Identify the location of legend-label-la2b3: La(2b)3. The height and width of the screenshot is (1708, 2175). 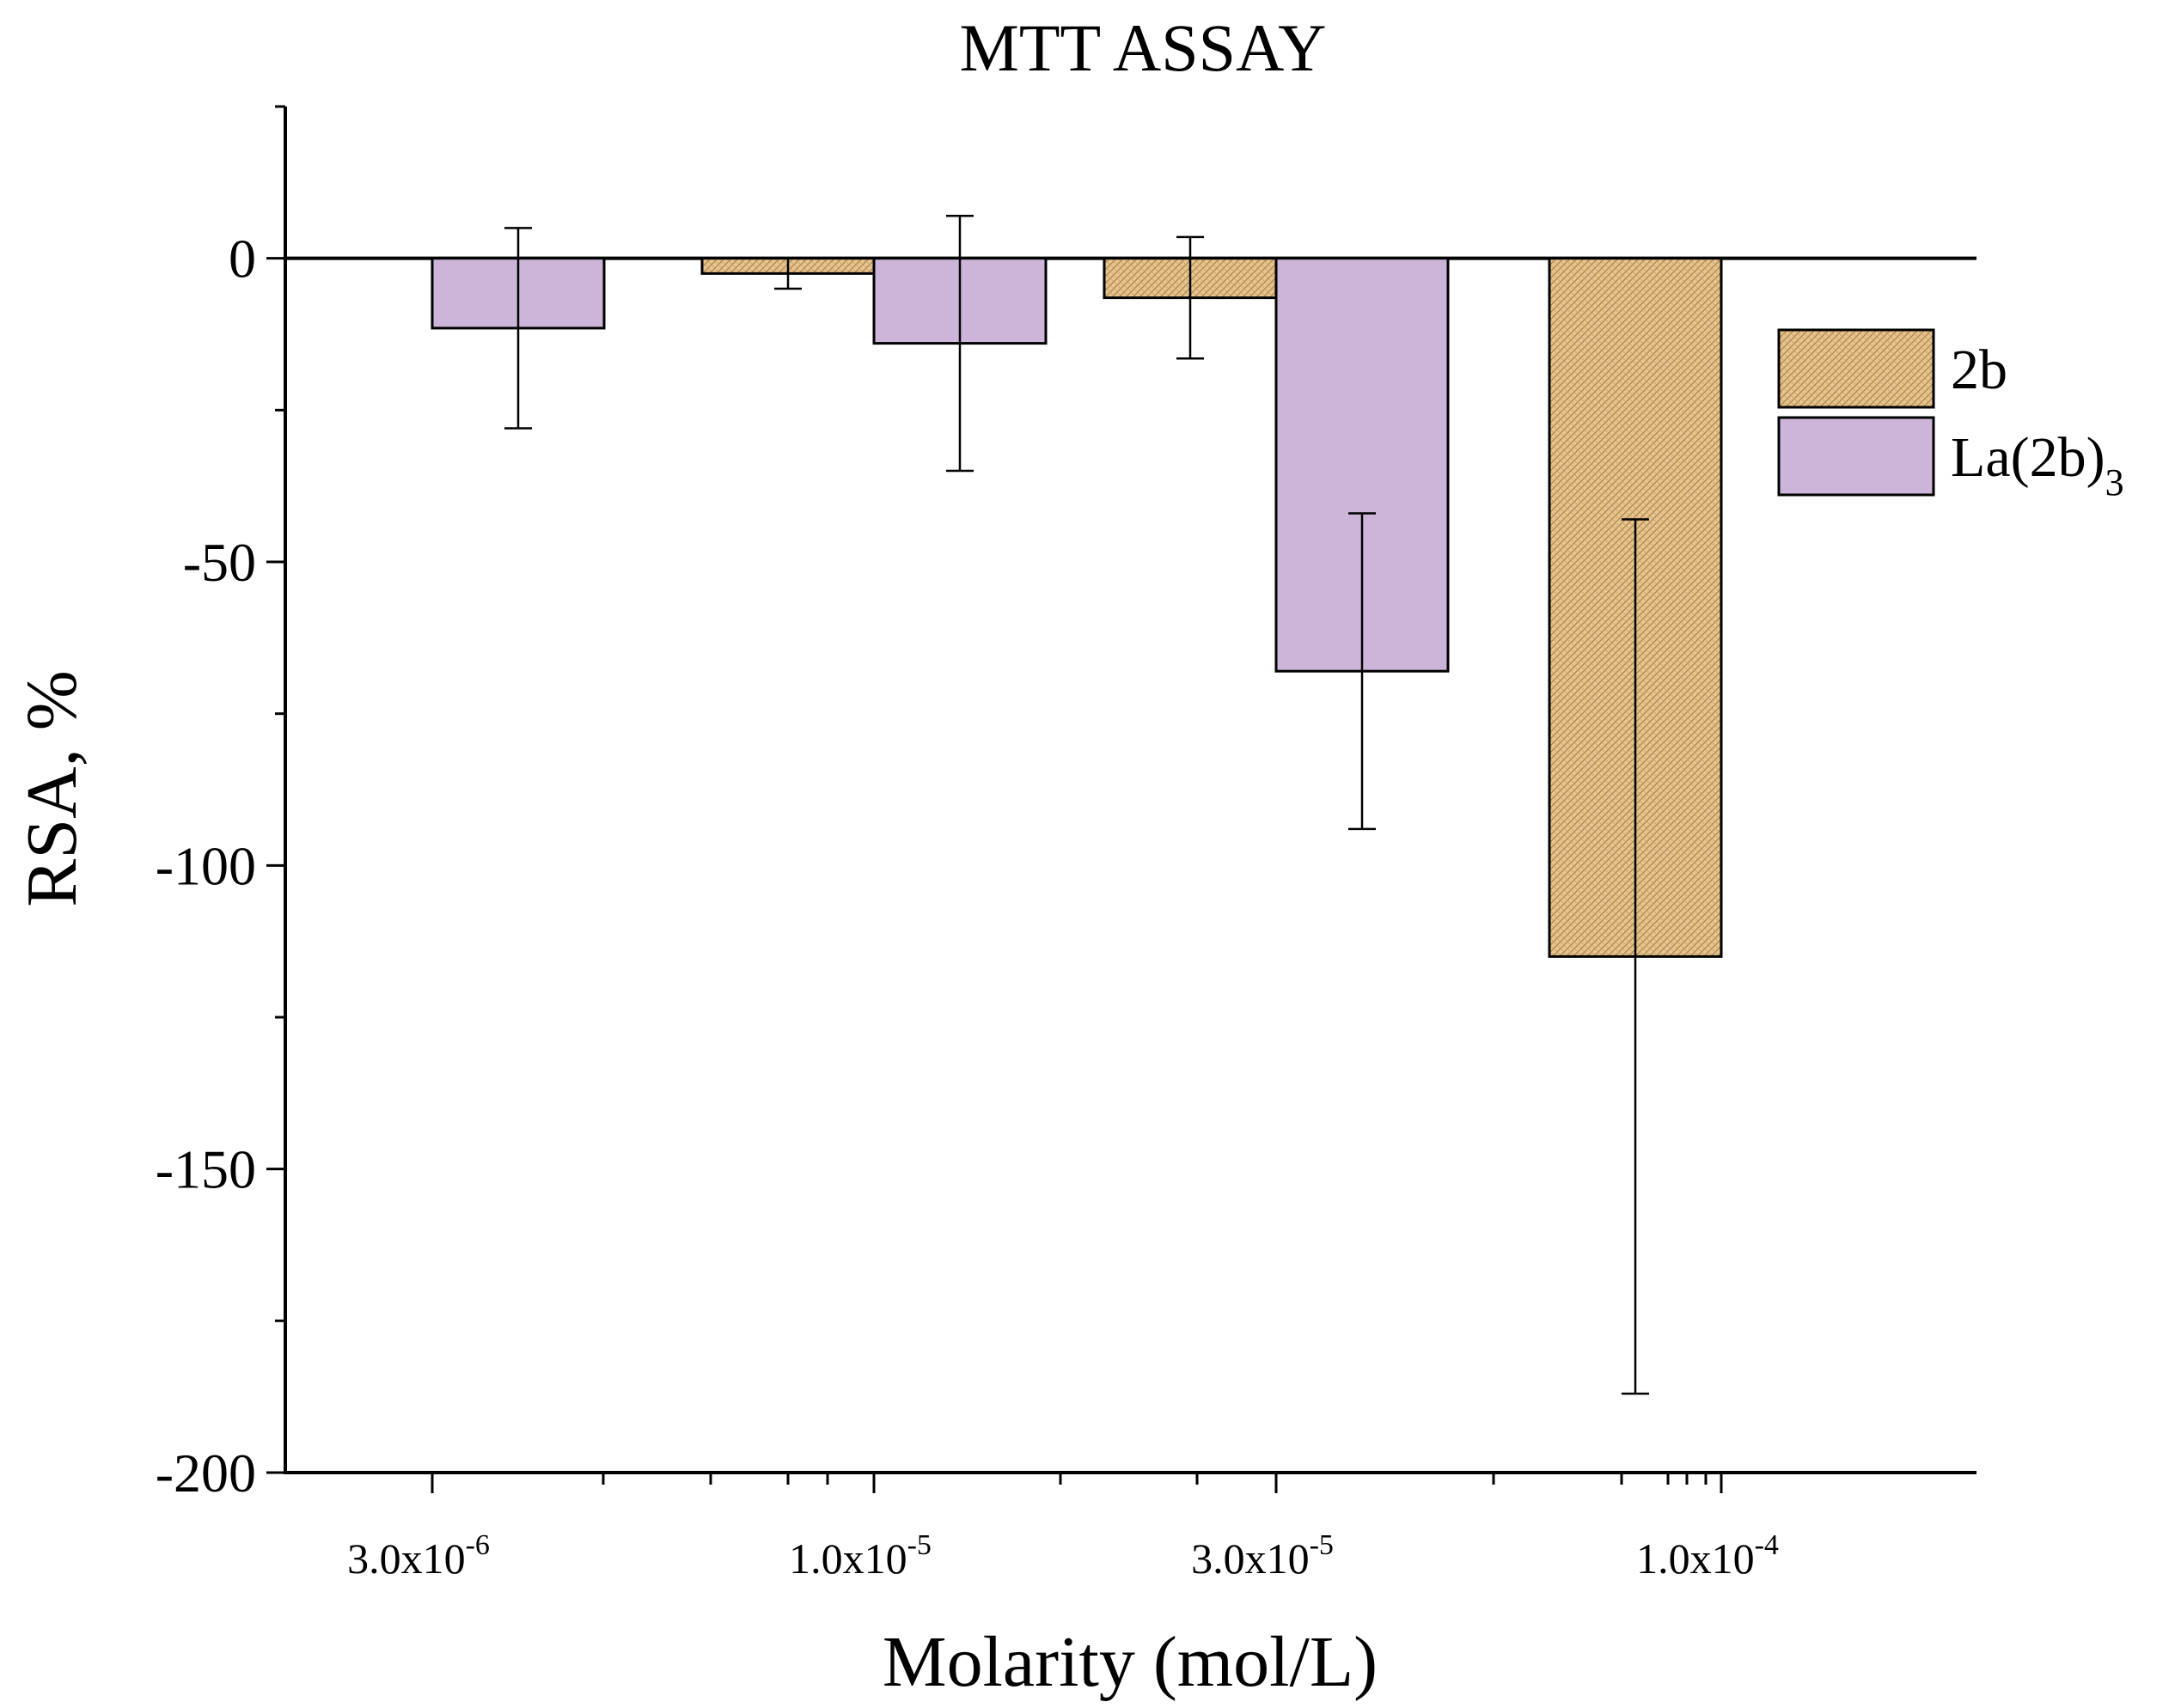
(2037, 464).